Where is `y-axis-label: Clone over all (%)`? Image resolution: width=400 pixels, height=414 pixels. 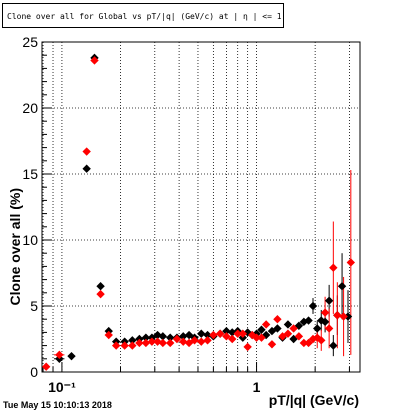
y-axis-label: Clone over all (%) is located at coordinates (15, 246).